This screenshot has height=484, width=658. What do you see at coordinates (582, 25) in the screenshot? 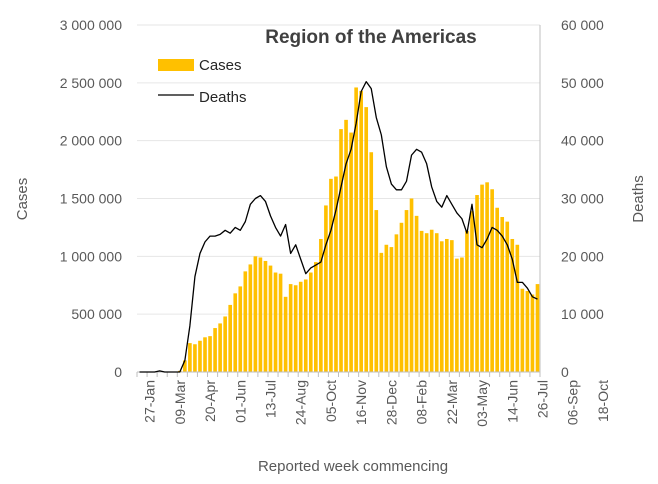
I see `y-tick-label-right: 60 000` at bounding box center [582, 25].